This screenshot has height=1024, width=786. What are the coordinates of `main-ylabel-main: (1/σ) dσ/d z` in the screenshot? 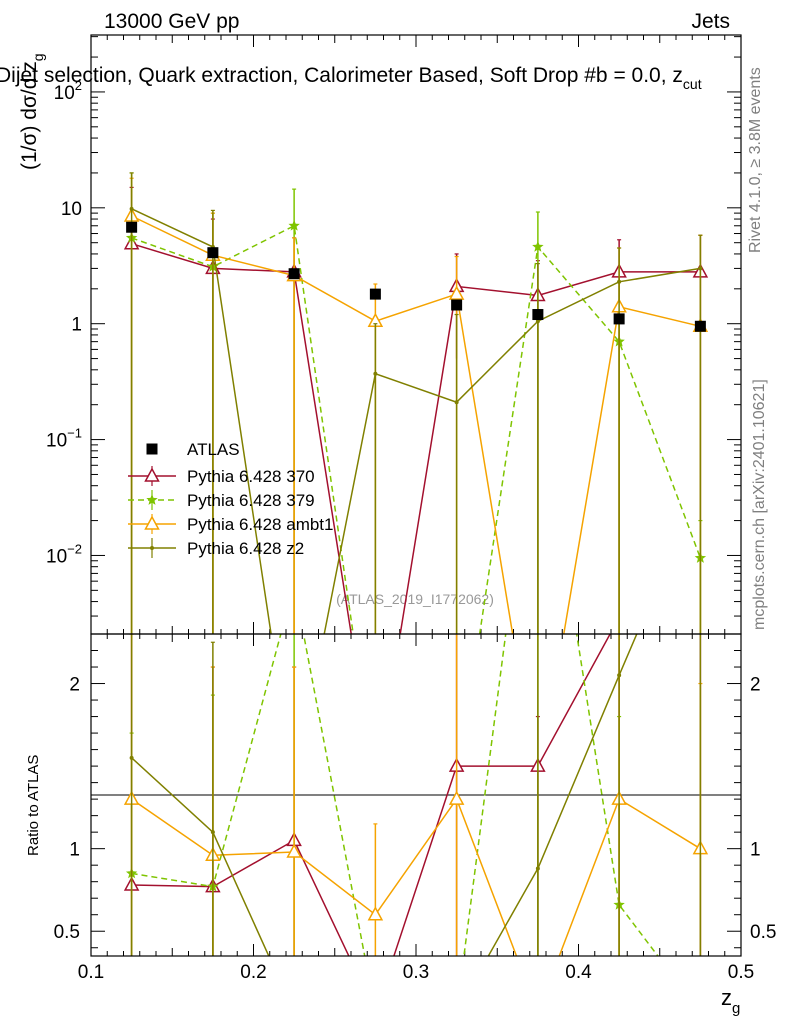 It's located at (29, 115).